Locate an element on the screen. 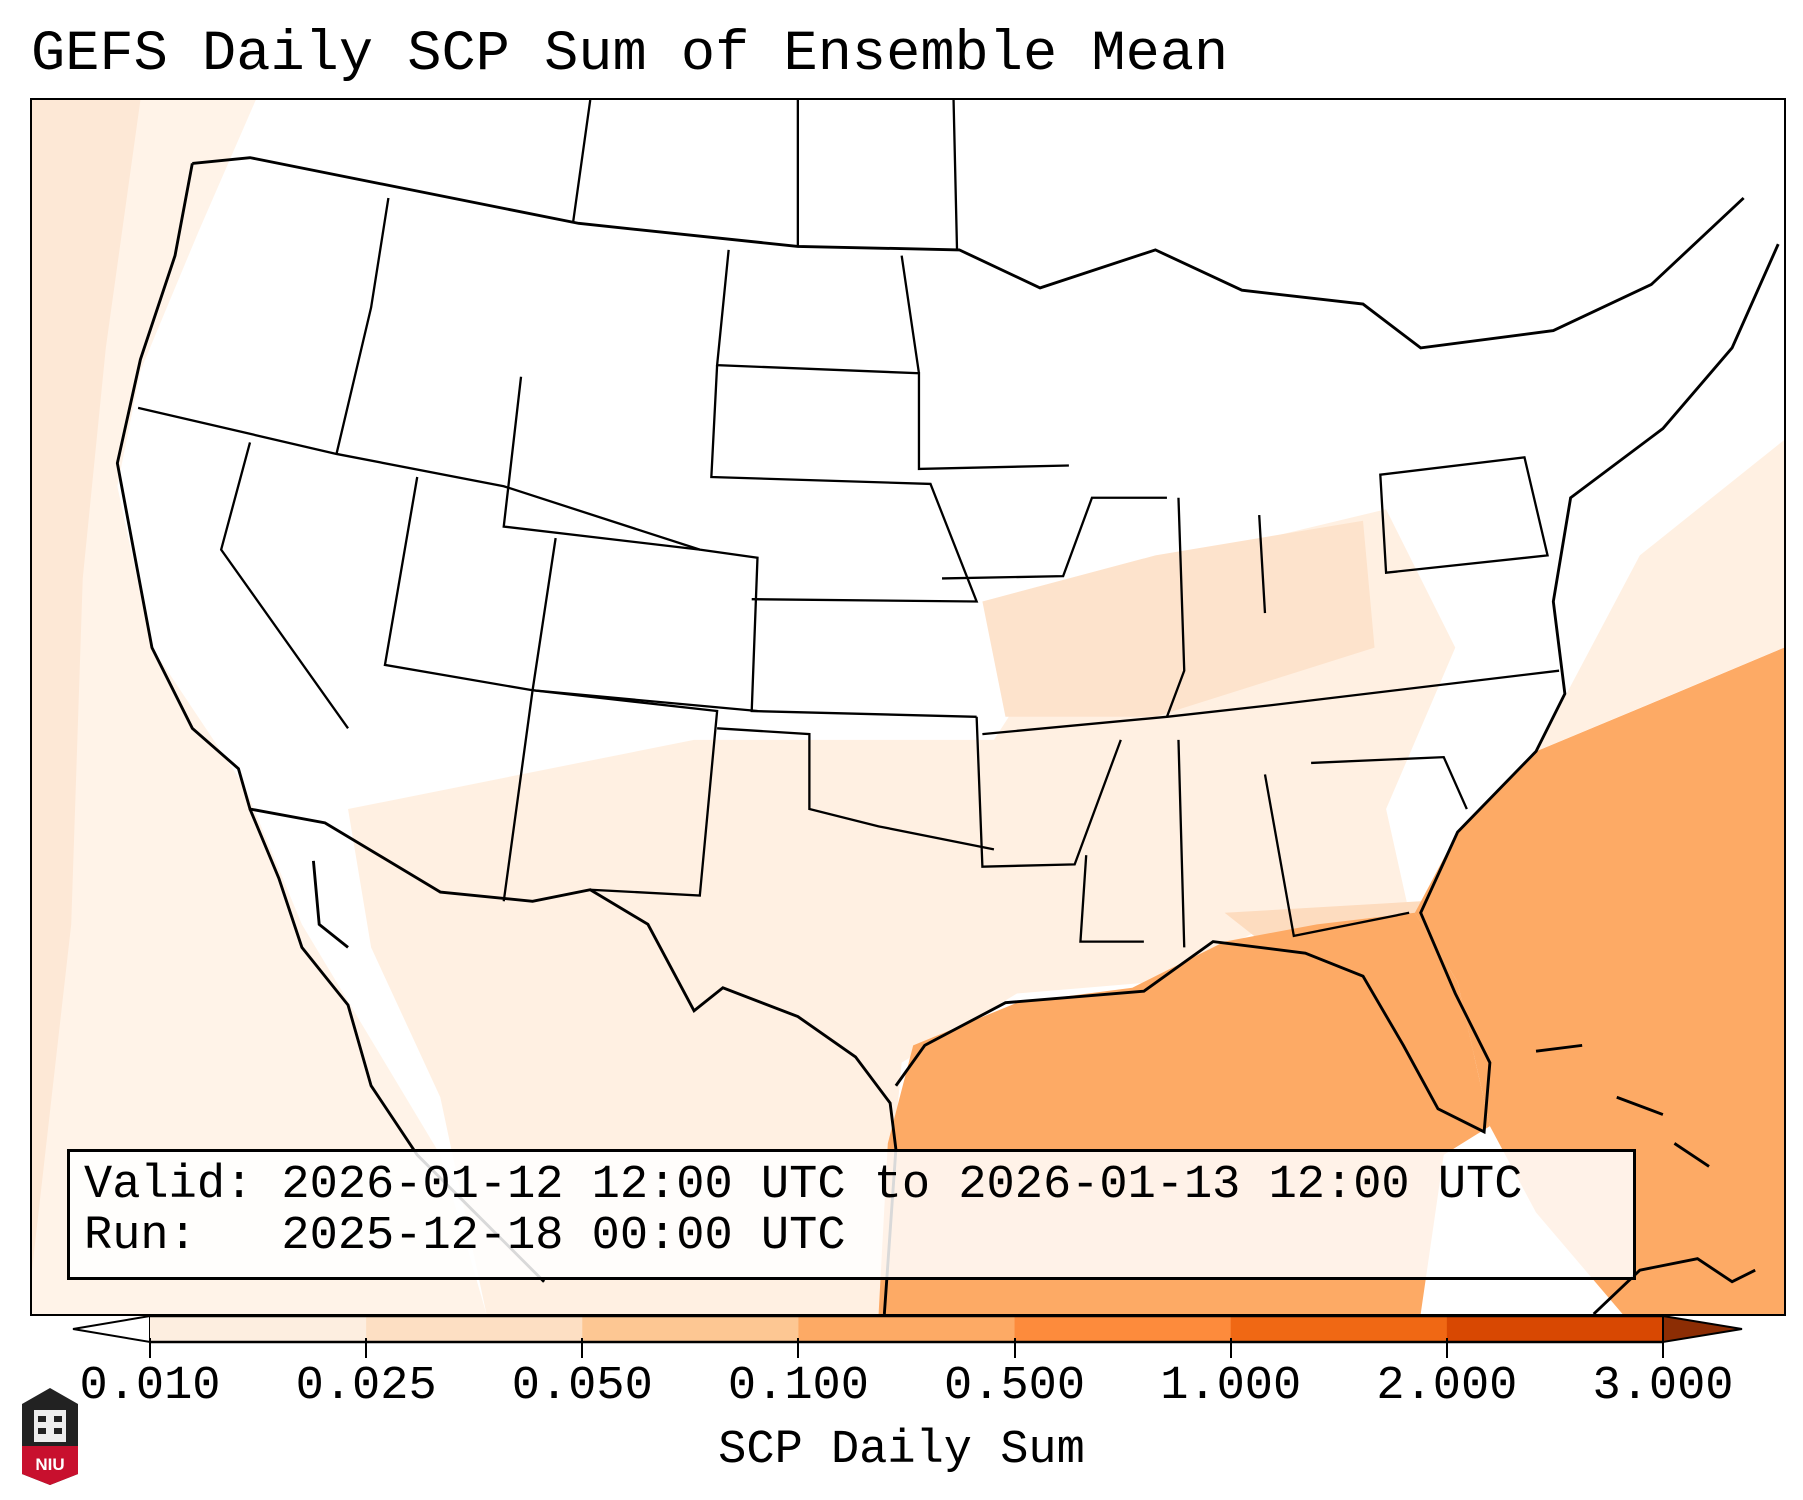  chart-title: GEFS Daily SCP Sum of Ensemble Mean is located at coordinates (630, 55).